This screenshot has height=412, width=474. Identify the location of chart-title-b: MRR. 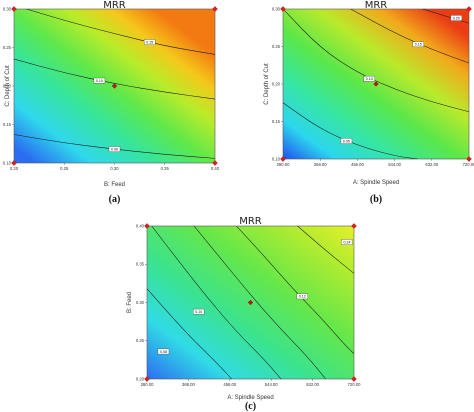
(376, 5).